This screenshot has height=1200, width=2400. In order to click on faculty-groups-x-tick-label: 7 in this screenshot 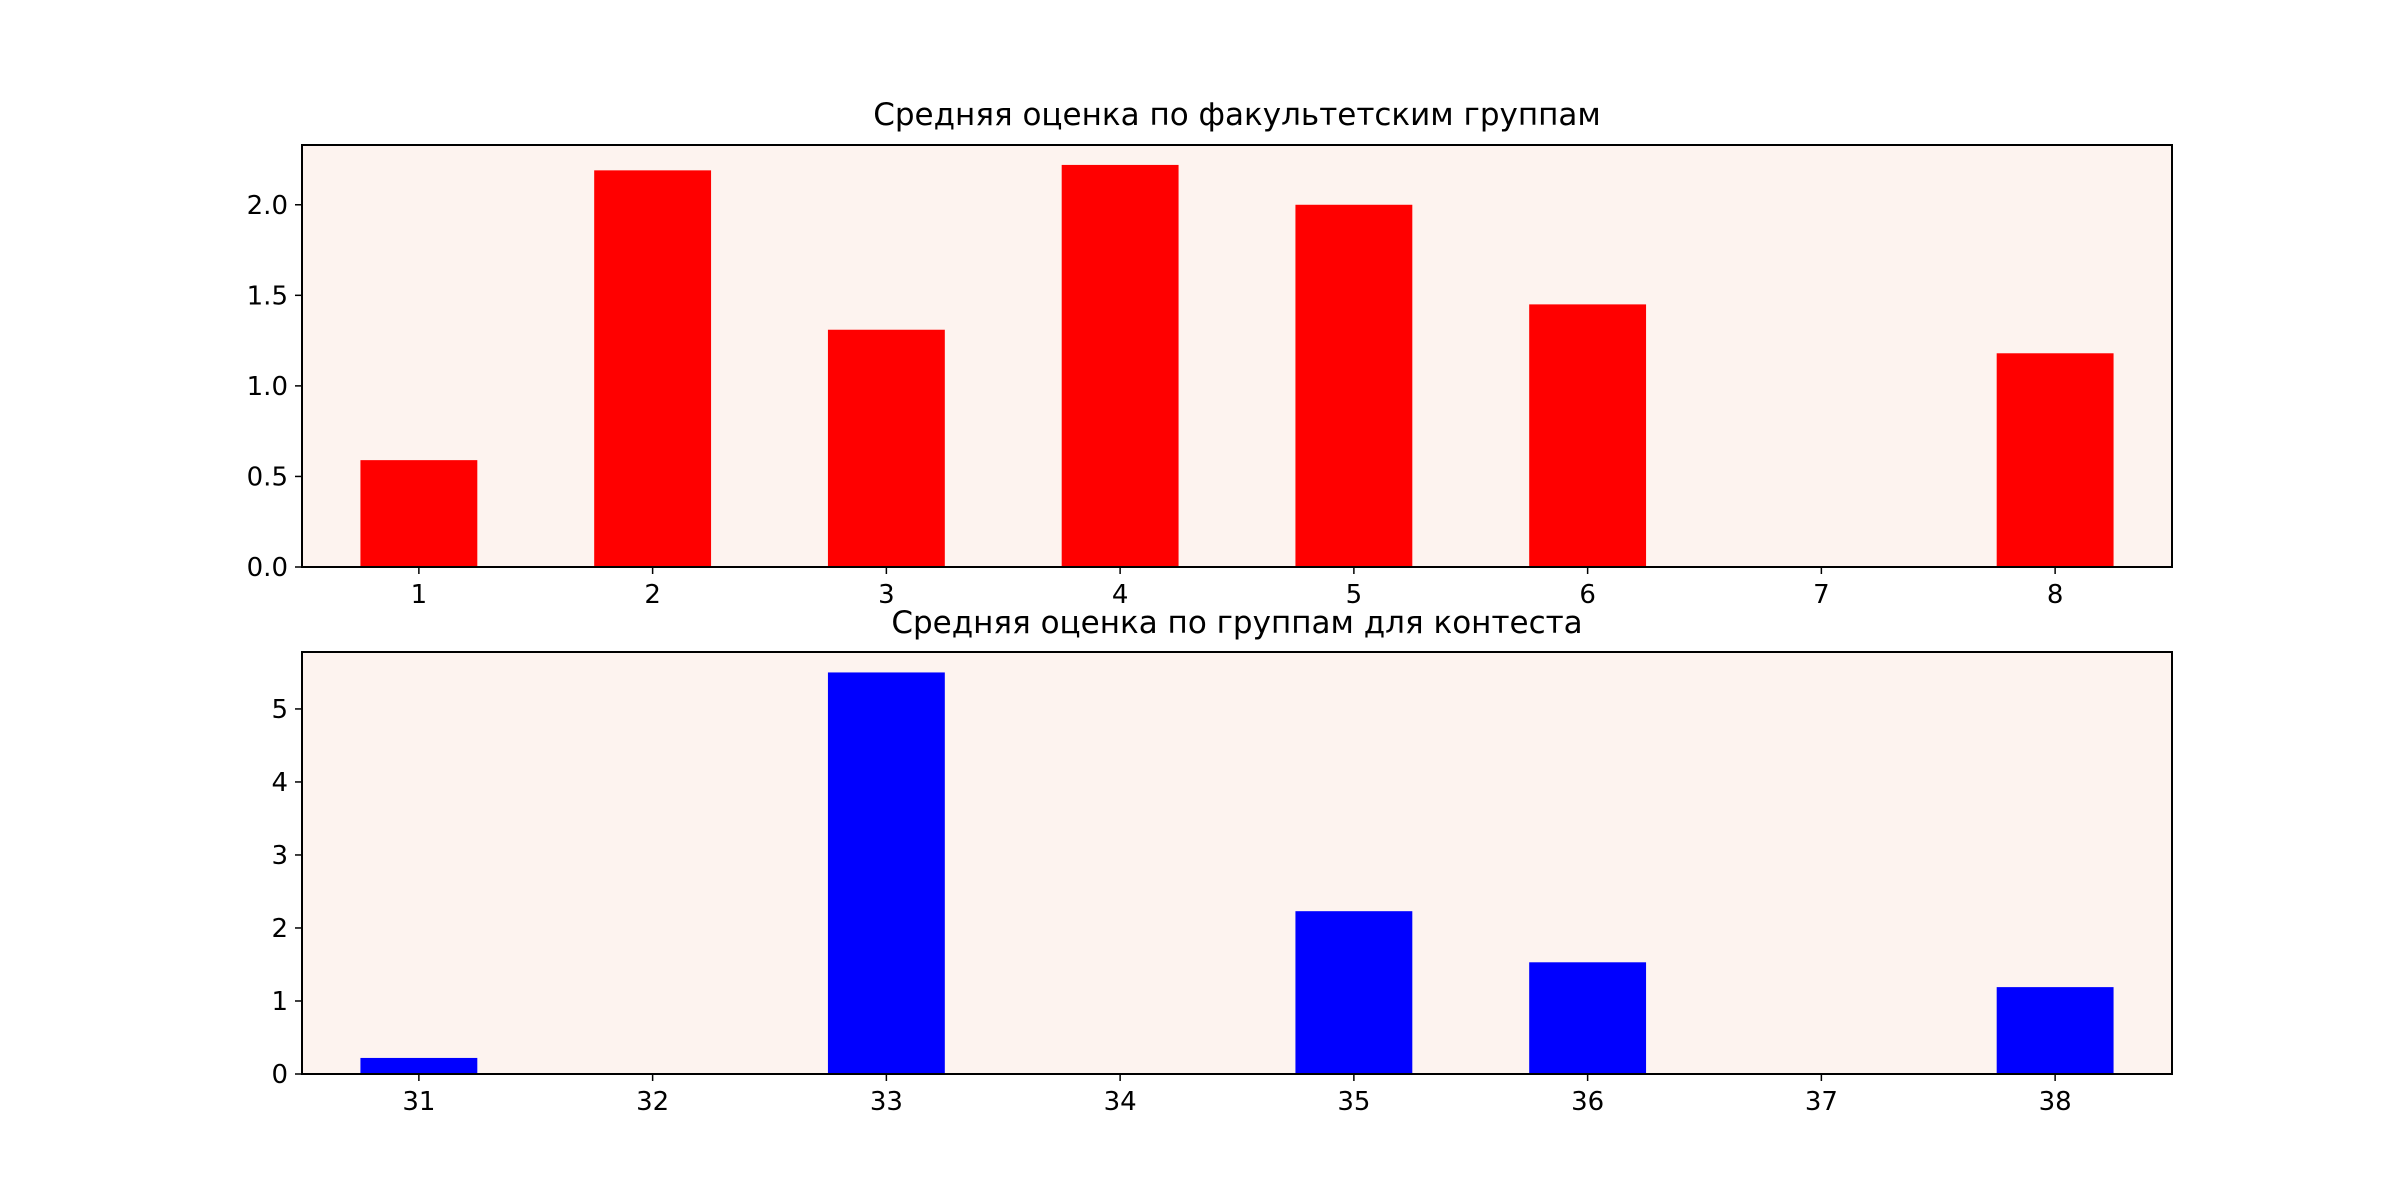, I will do `click(1821, 595)`.